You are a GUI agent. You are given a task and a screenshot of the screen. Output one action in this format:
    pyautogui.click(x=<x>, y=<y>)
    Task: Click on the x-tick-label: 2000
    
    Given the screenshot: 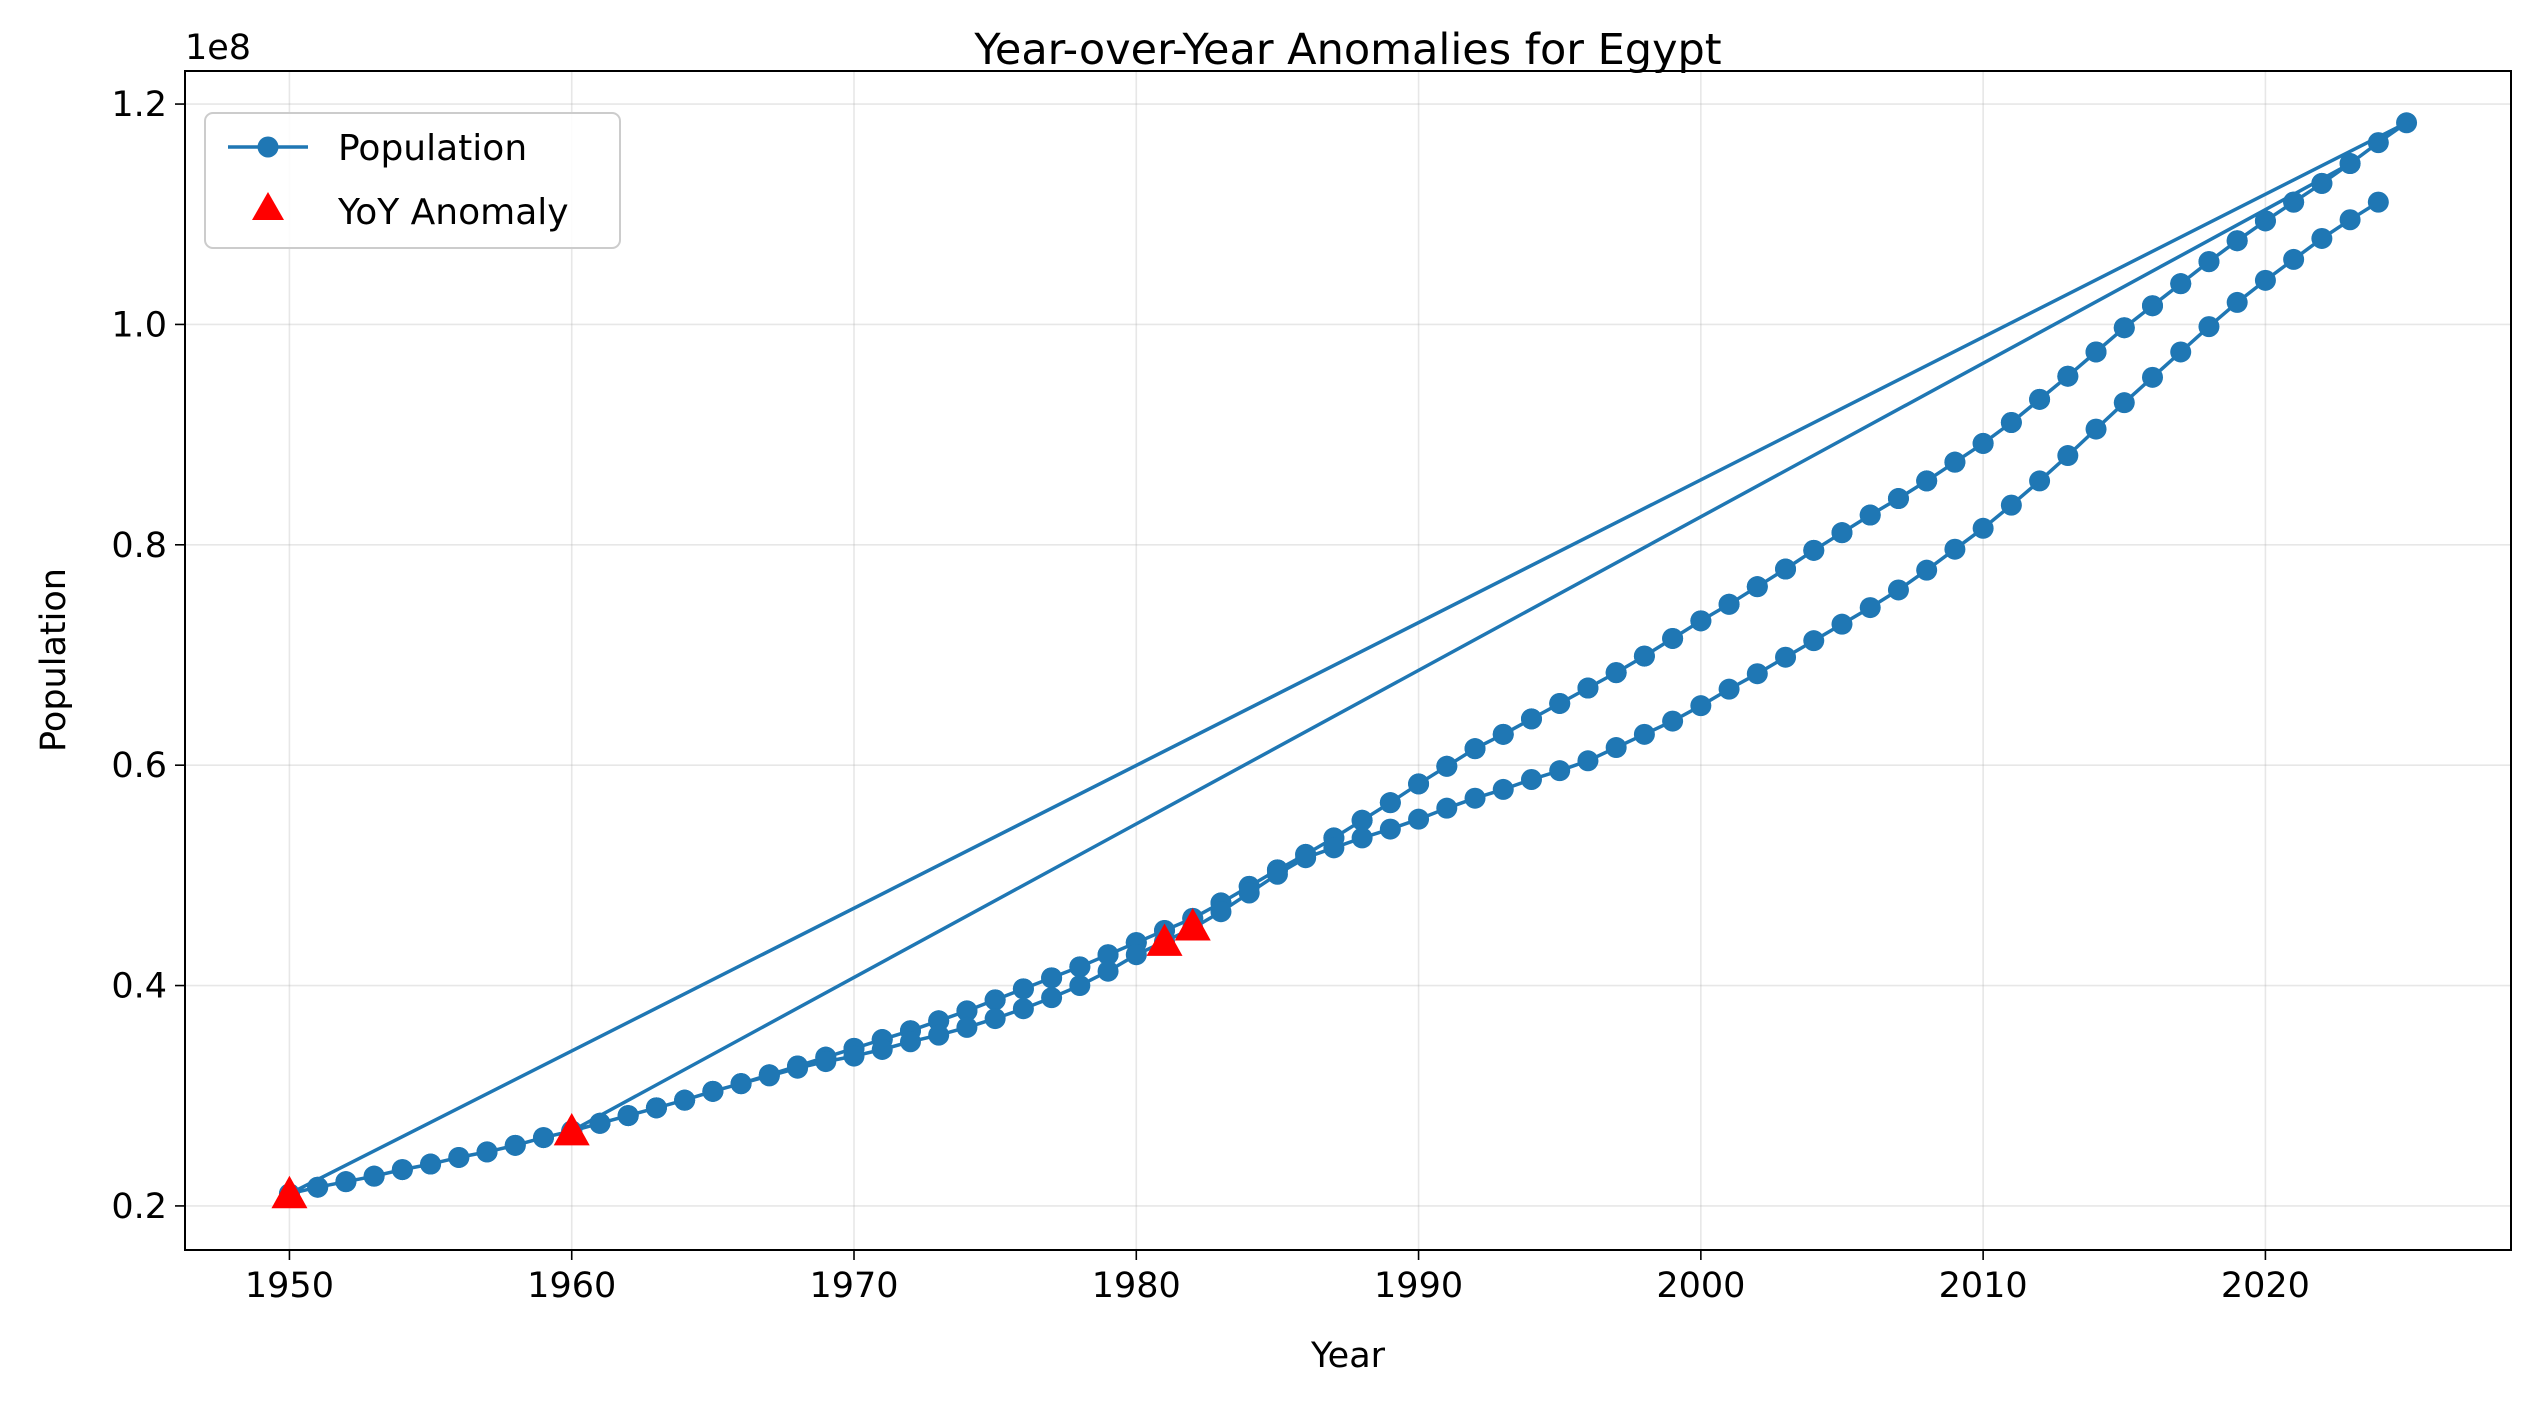 What is the action you would take?
    pyautogui.click(x=1700, y=1286)
    